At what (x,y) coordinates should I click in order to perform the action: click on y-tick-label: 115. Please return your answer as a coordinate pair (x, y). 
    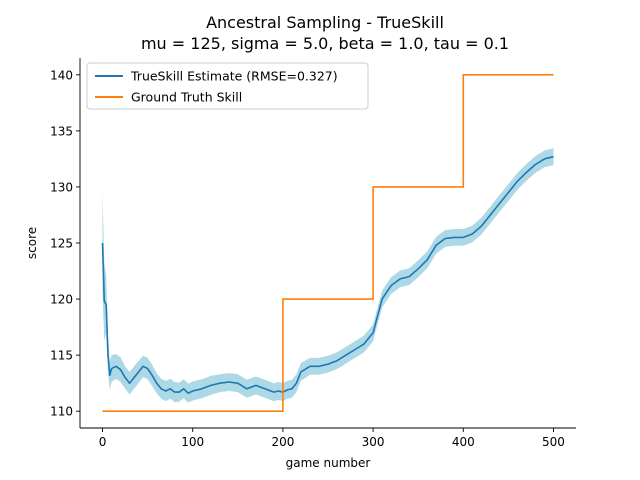
    Looking at the image, I should click on (61, 356).